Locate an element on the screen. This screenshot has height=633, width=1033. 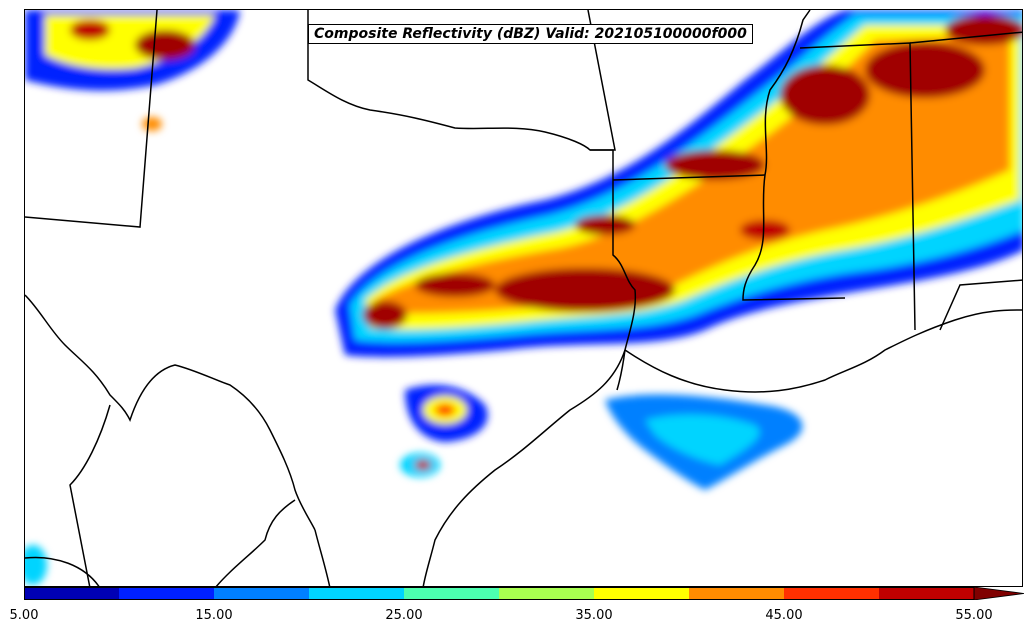
colorbar-tick-label: 35.00 is located at coordinates (594, 615).